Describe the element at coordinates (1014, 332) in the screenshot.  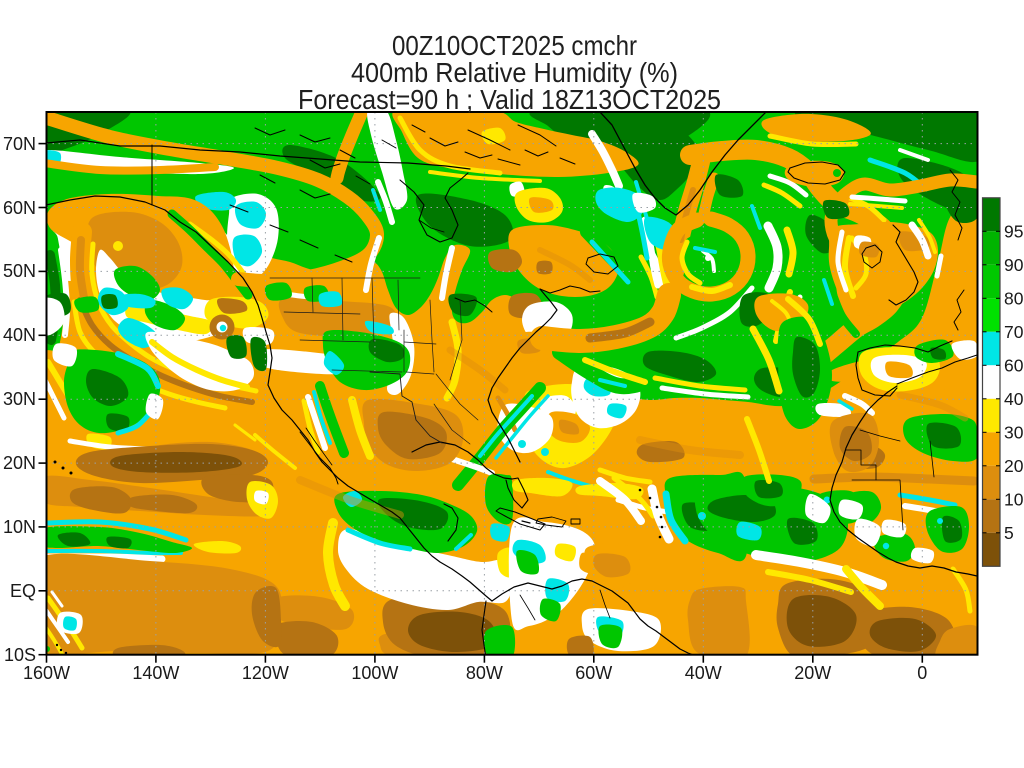
I see `svg-text: 70` at that location.